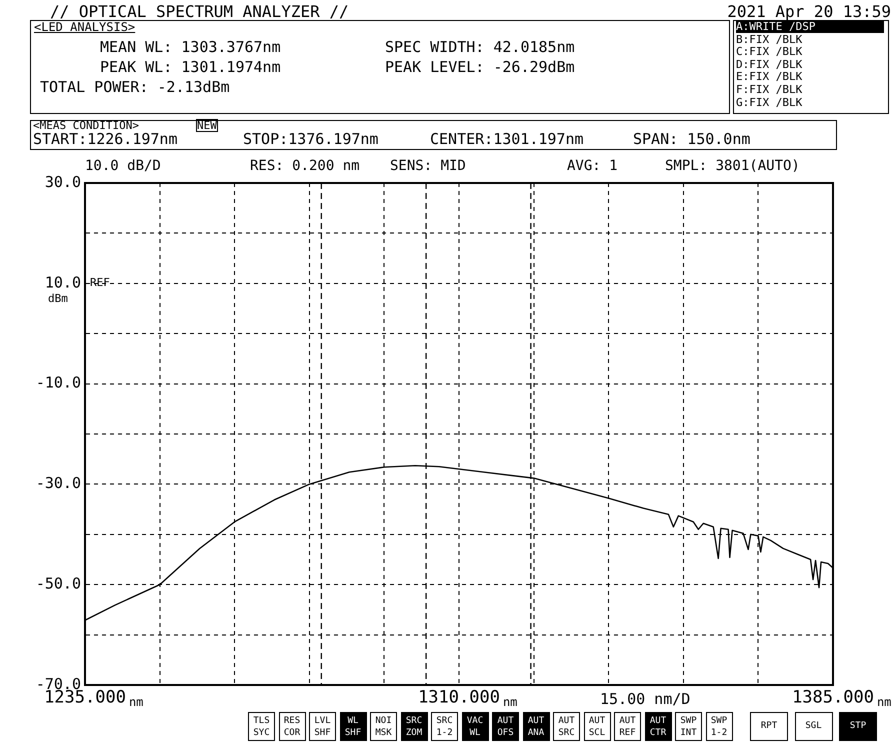 The height and width of the screenshot is (748, 895). I want to click on text: <LED ANALYSIS>, so click(85, 27).